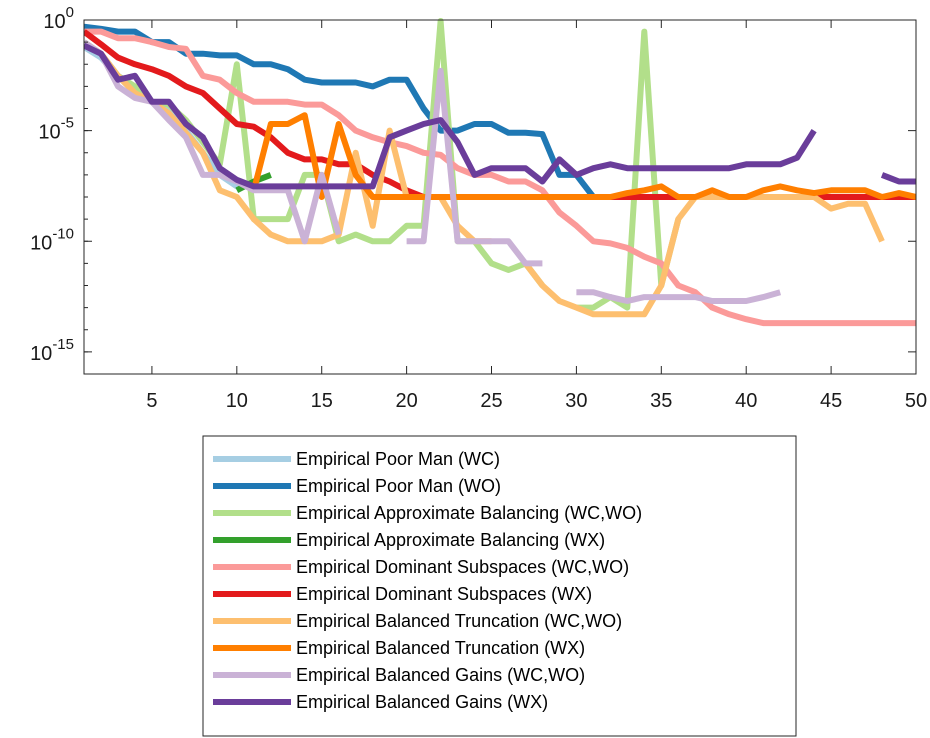 Image resolution: width=930 pixels, height=738 pixels. I want to click on x-tick-label: 35, so click(661, 401).